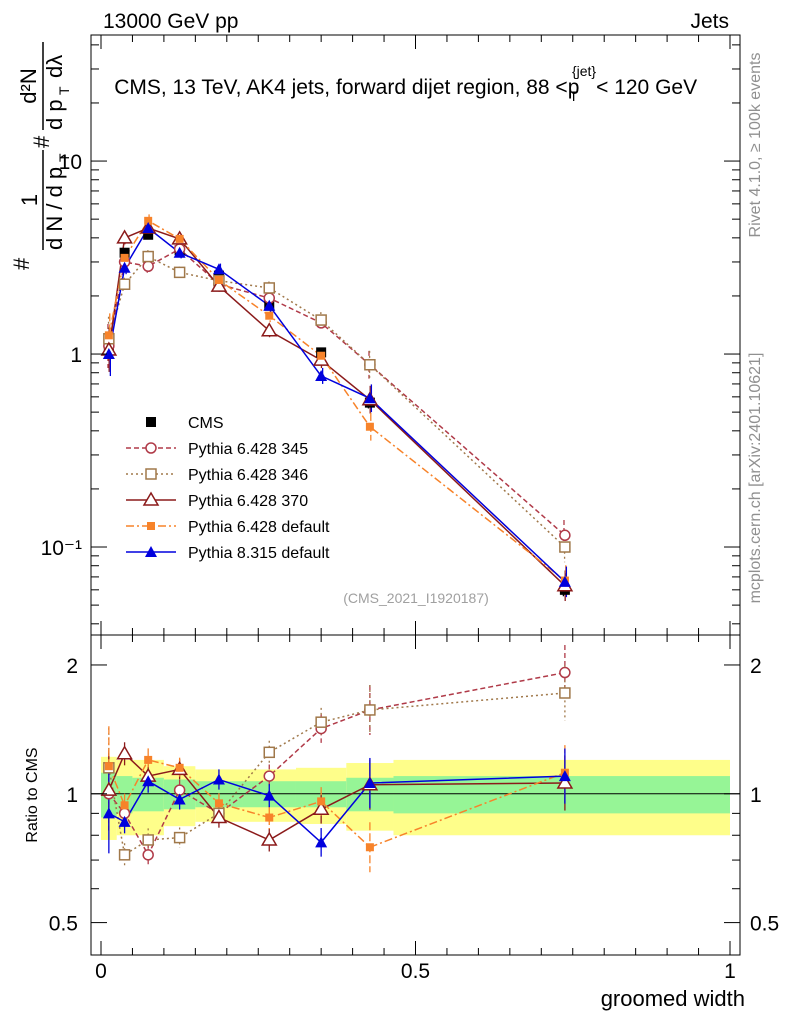 This screenshot has width=786, height=1029. What do you see at coordinates (248, 449) in the screenshot?
I see `legend-label-p345: Pythia 6.428 345` at bounding box center [248, 449].